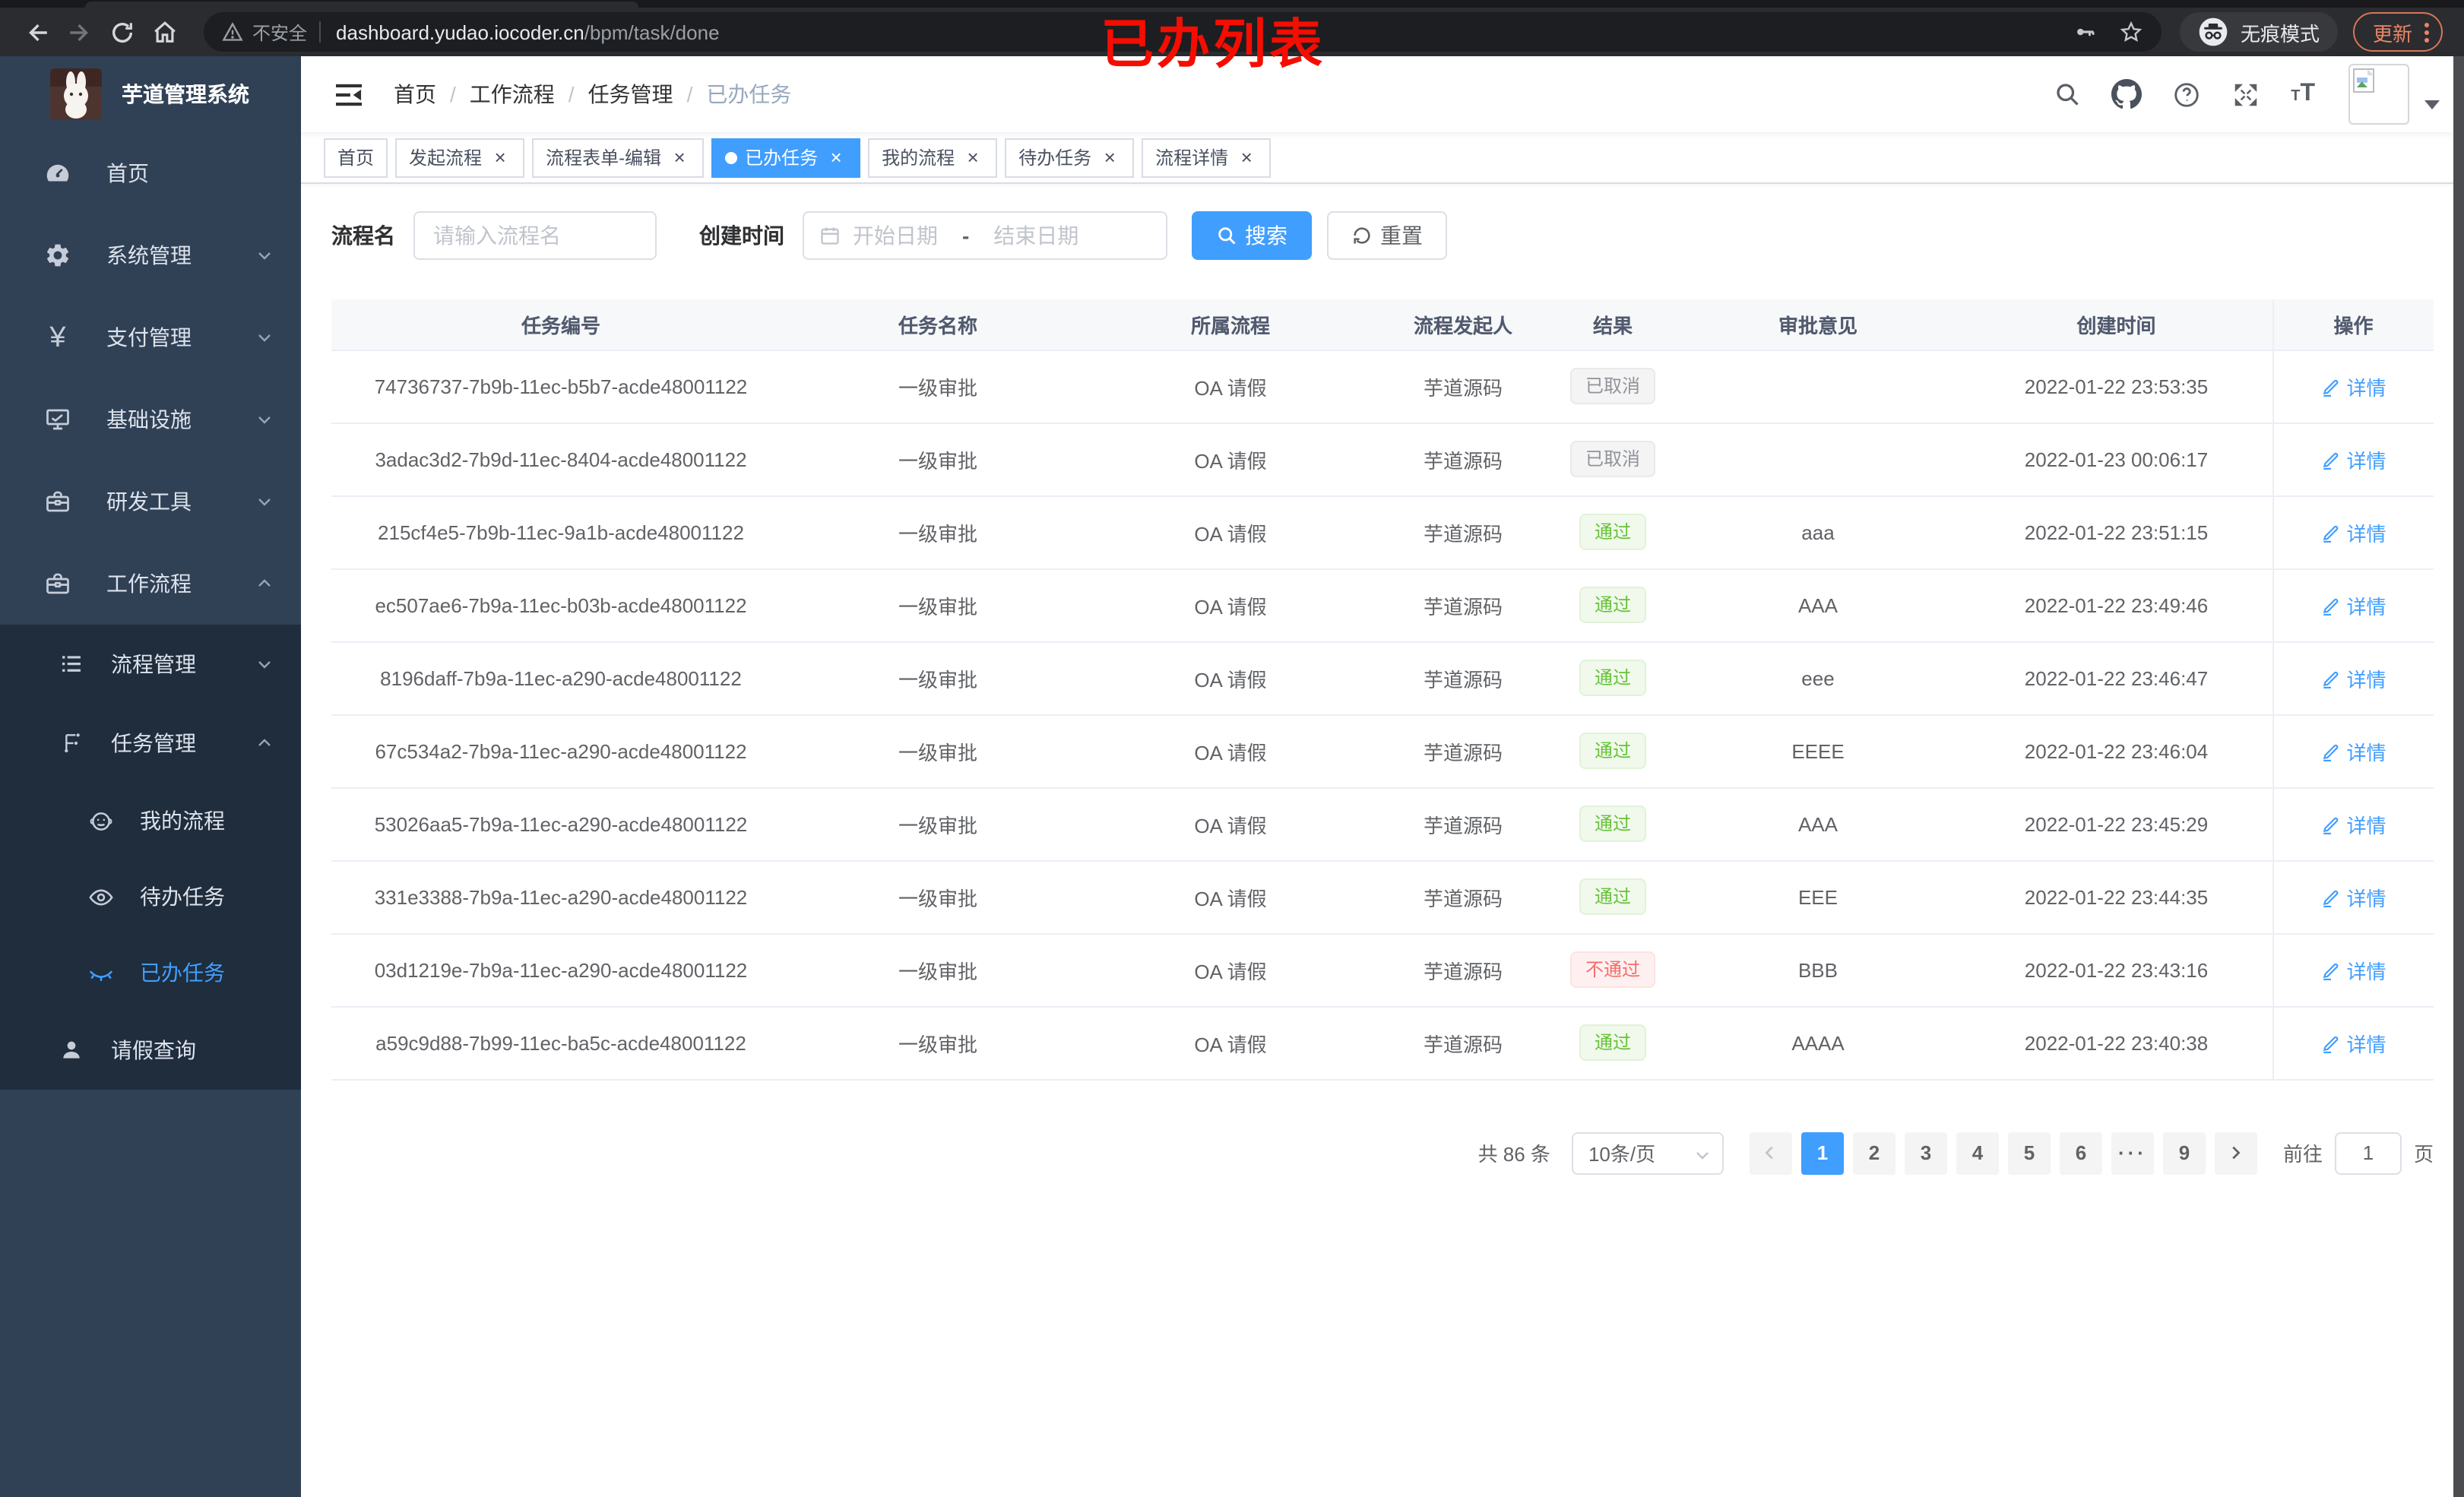 Image resolution: width=2464 pixels, height=1497 pixels. What do you see at coordinates (150, 173) in the screenshot?
I see `sidebar-item-home: 首页` at bounding box center [150, 173].